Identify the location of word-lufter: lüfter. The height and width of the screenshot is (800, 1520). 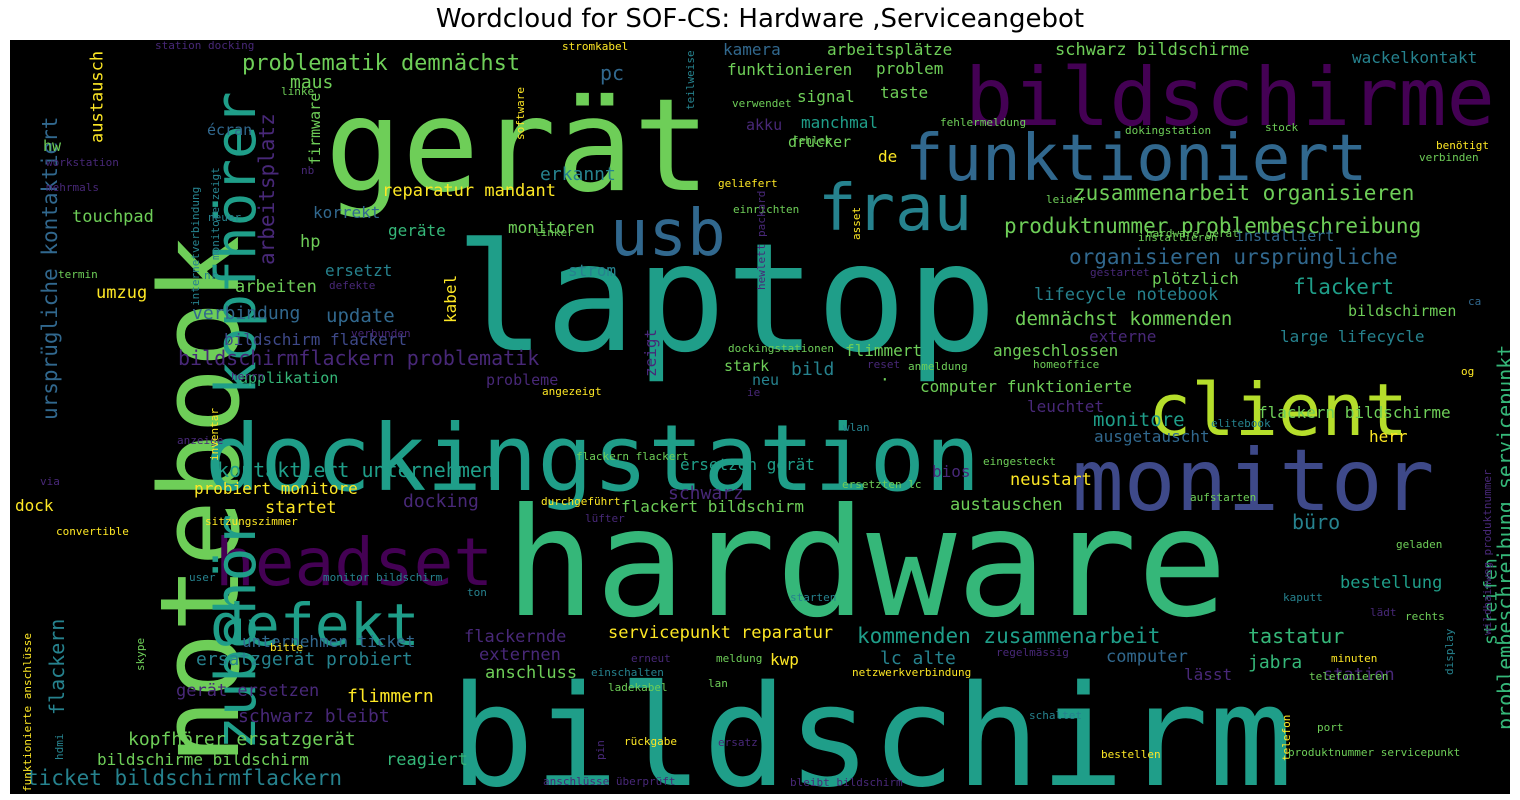
(605, 518).